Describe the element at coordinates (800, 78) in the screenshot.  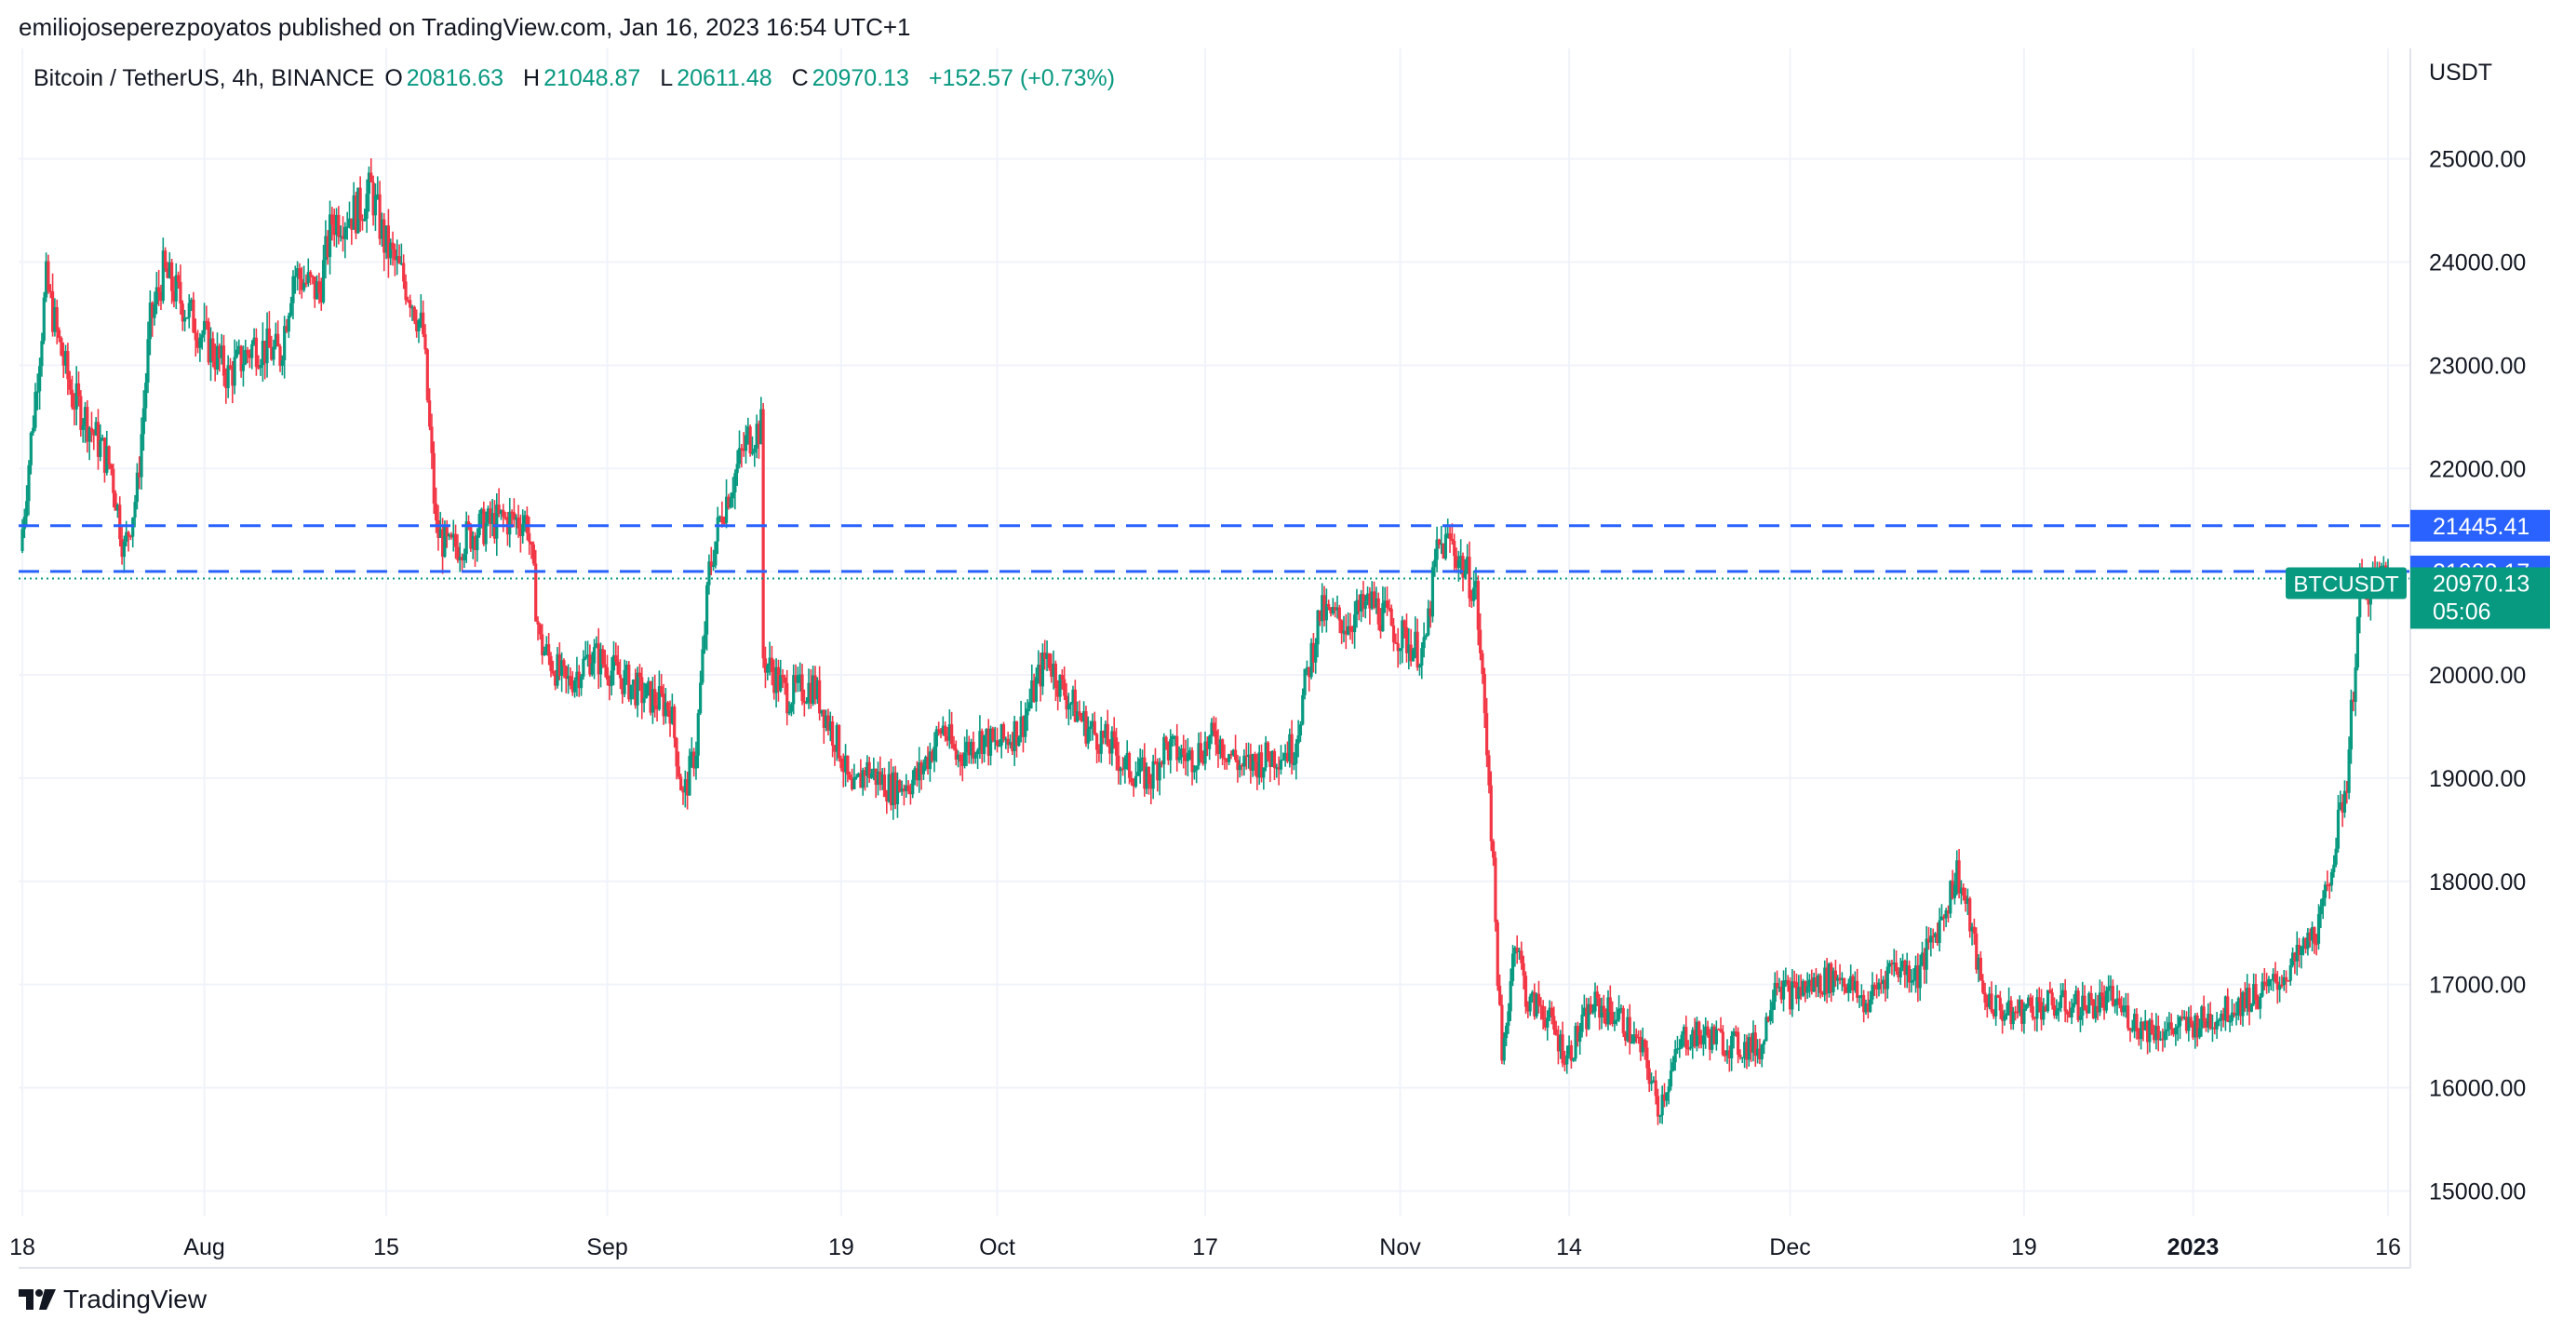
I see `legend-close-label: C` at that location.